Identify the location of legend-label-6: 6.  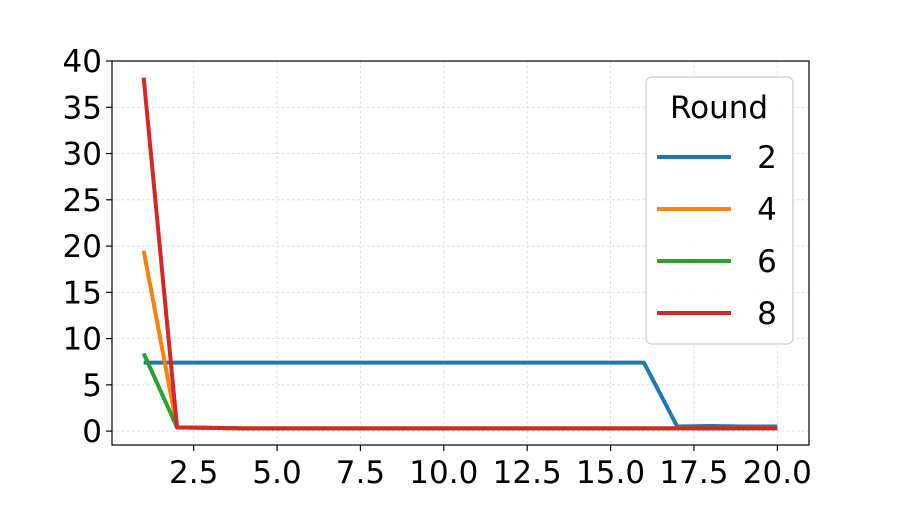
(767, 262).